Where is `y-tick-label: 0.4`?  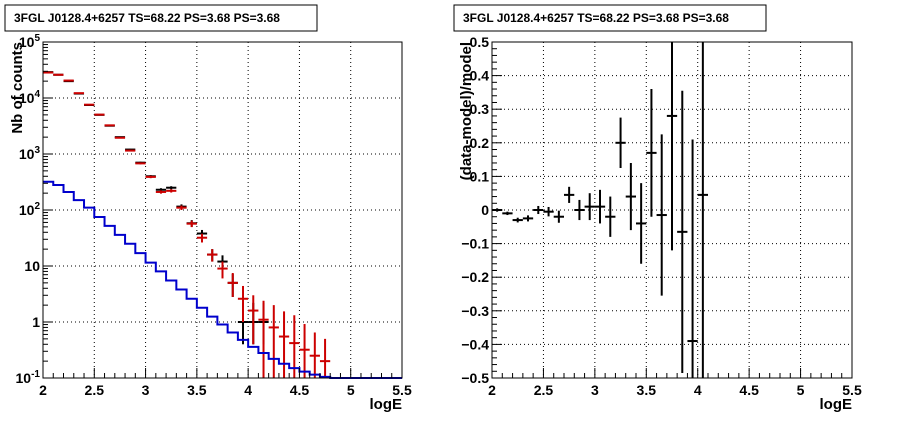
y-tick-label: 0.4 is located at coordinates (480, 76).